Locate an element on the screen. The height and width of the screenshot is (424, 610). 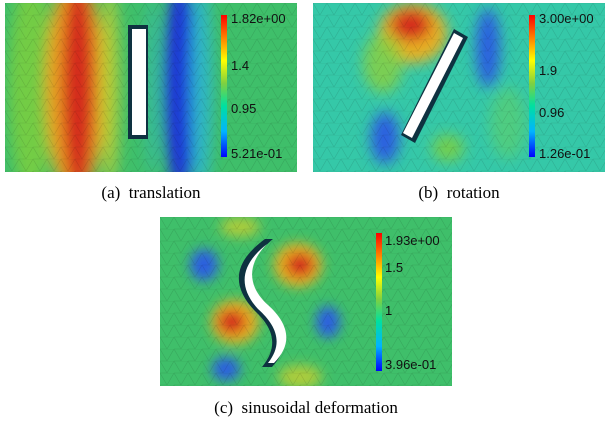
translation-obstacle is located at coordinates (139, 82).